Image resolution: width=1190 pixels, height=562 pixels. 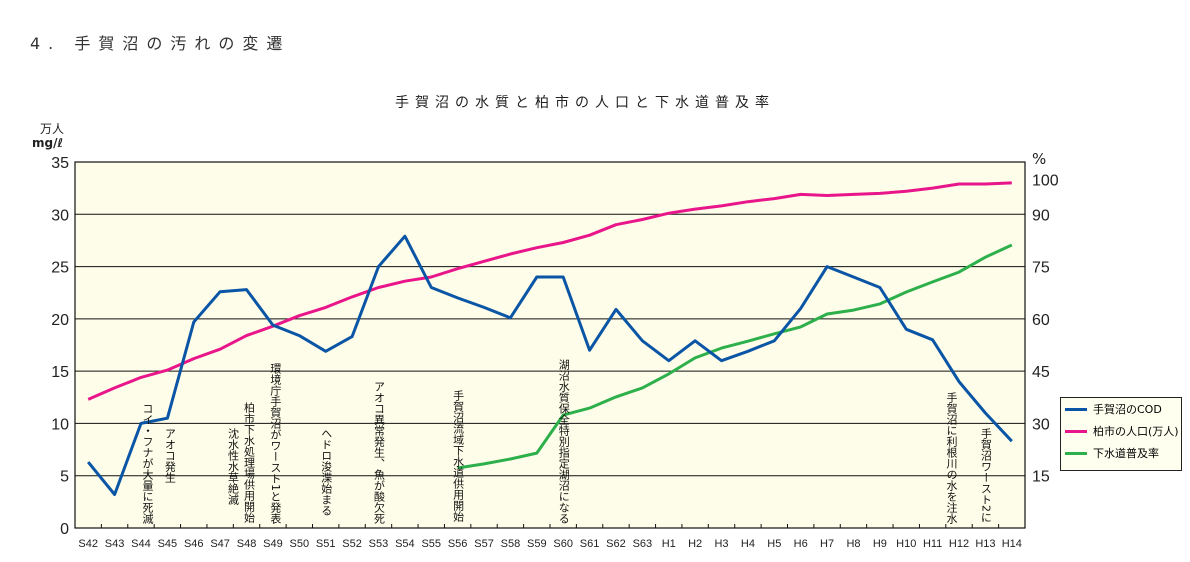 I want to click on x-tick-label: S45, so click(x=168, y=544).